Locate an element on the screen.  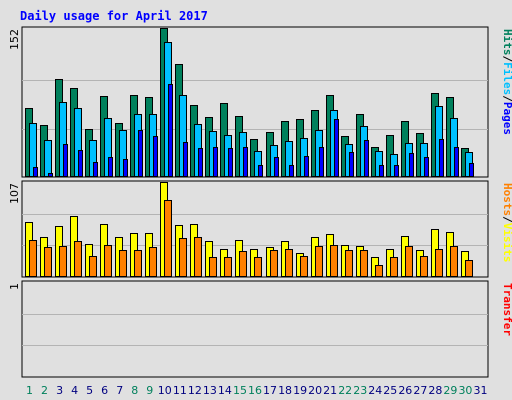
label-files: Files is located at coordinates (506, 78).